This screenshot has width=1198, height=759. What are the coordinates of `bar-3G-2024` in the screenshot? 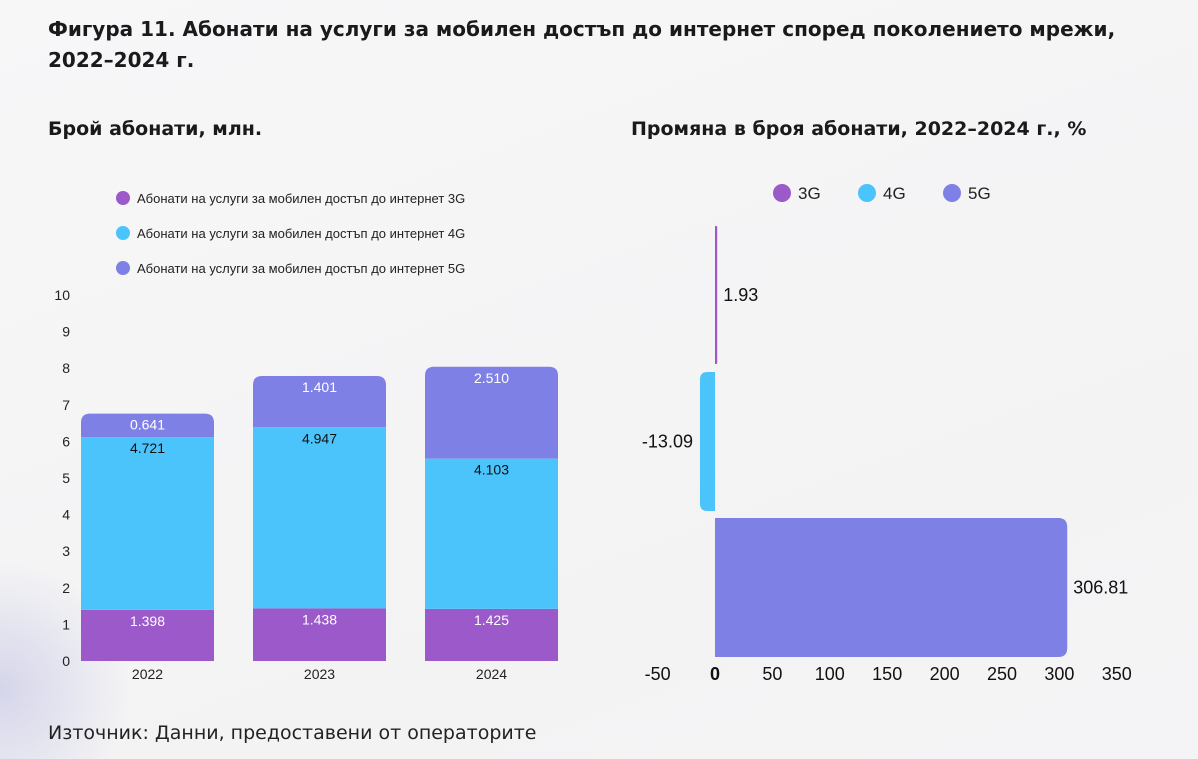 It's located at (491, 634).